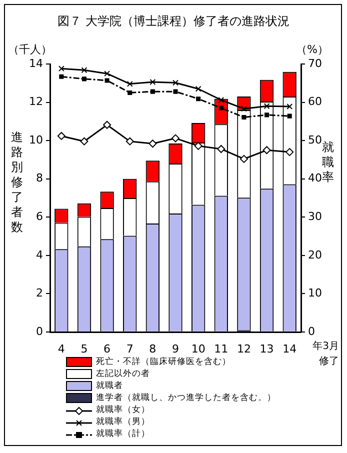  I want to click on x-tick-label: 9, so click(175, 349).